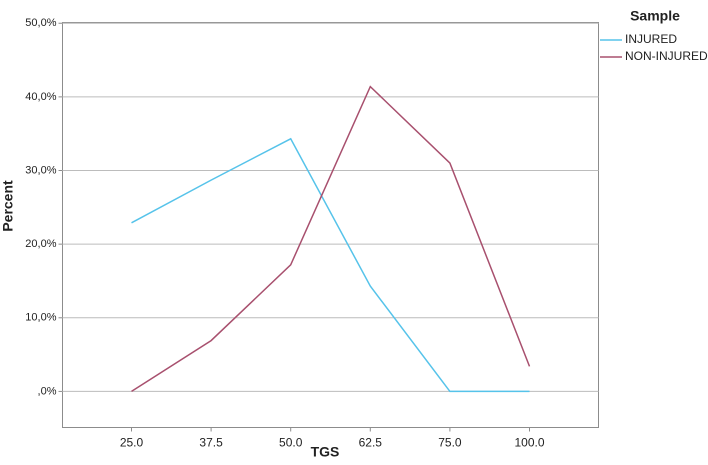  What do you see at coordinates (40, 23) in the screenshot?
I see `y-tick-label: 50,0%` at bounding box center [40, 23].